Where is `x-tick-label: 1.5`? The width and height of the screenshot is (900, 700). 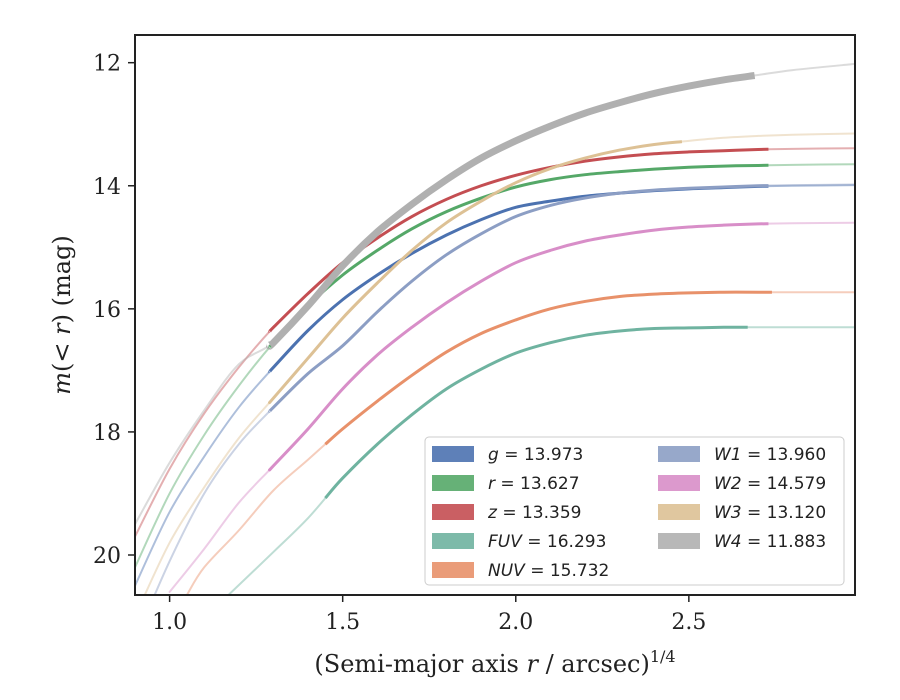 x-tick-label: 1.5 is located at coordinates (342, 622).